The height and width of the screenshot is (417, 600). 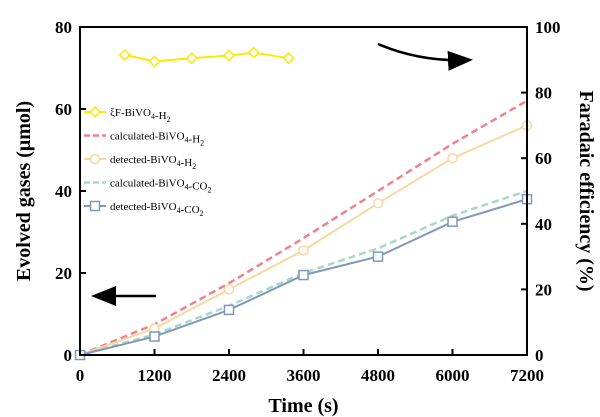 I want to click on y-right-tick-label: 0, so click(x=539, y=355).